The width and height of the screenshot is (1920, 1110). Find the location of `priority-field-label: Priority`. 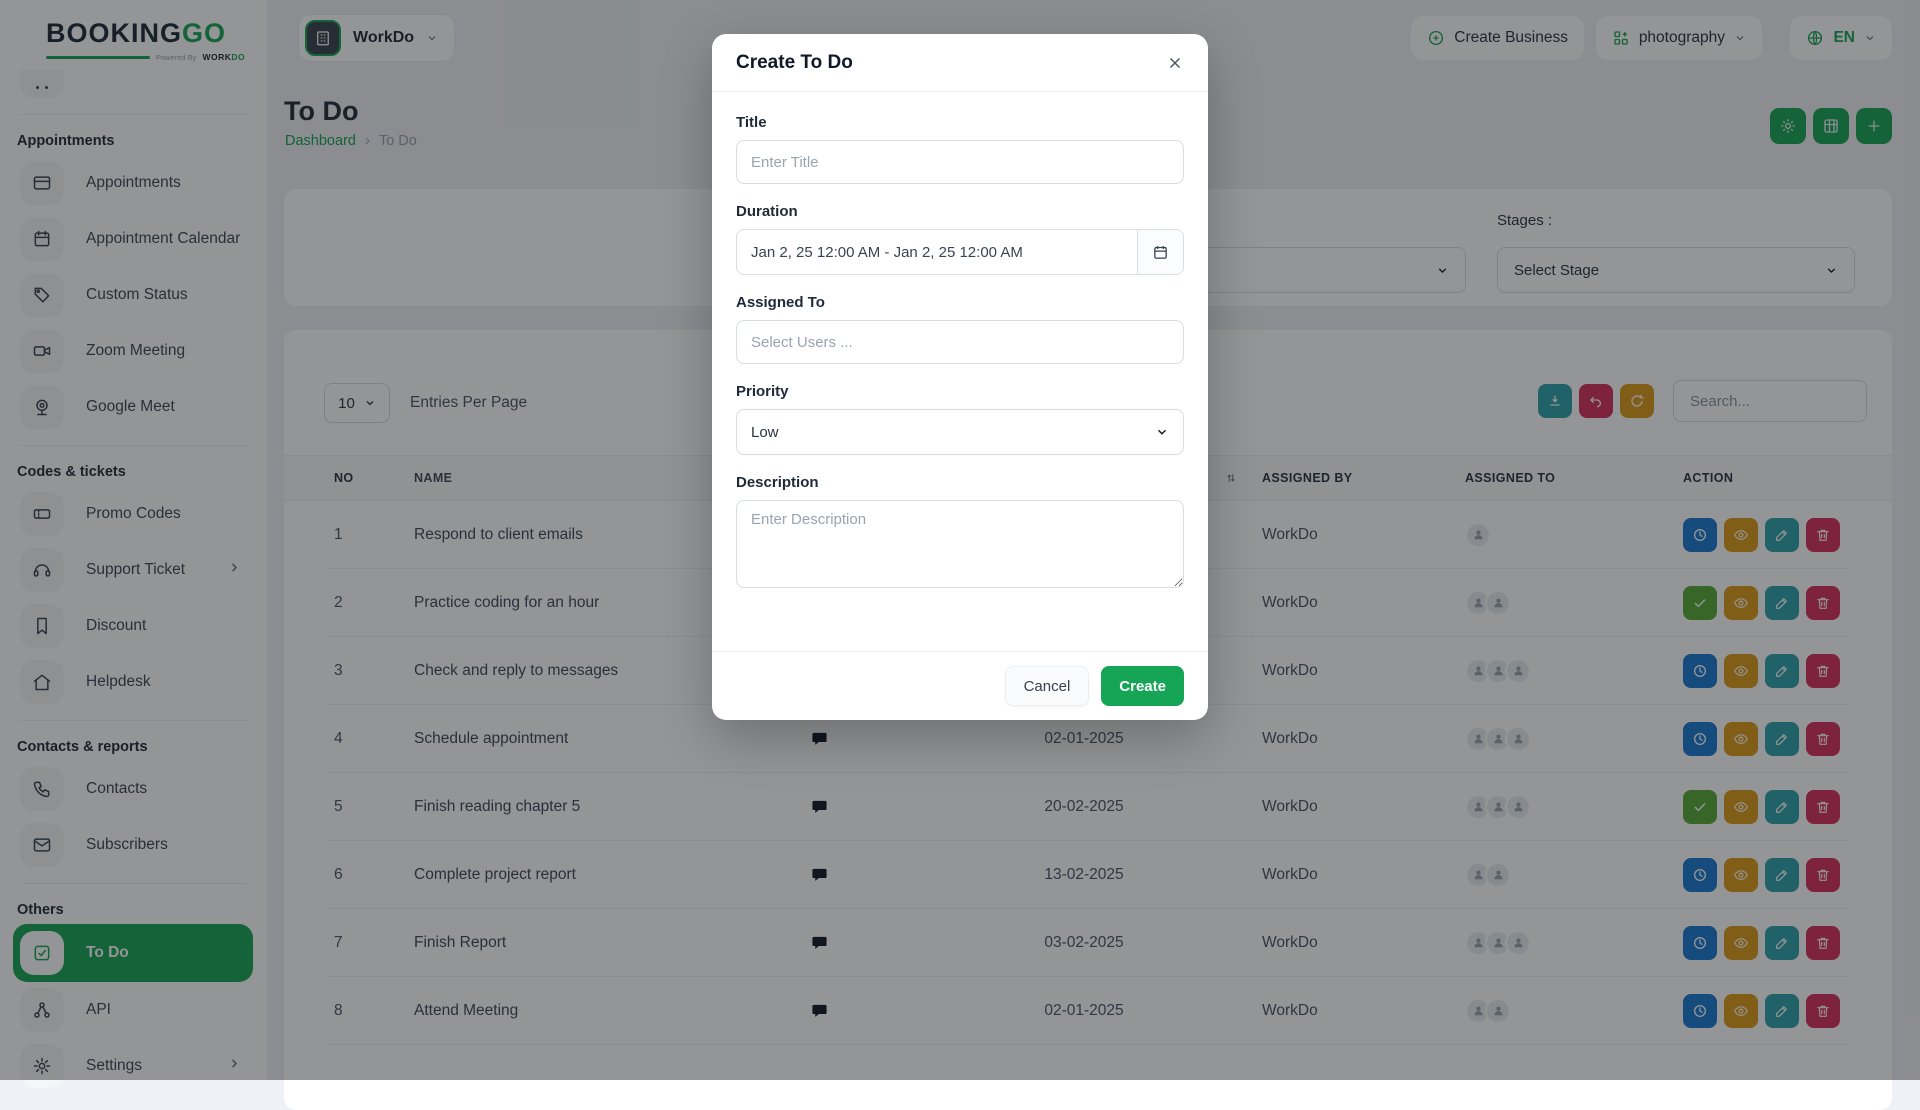

priority-field-label: Priority is located at coordinates (960, 391).